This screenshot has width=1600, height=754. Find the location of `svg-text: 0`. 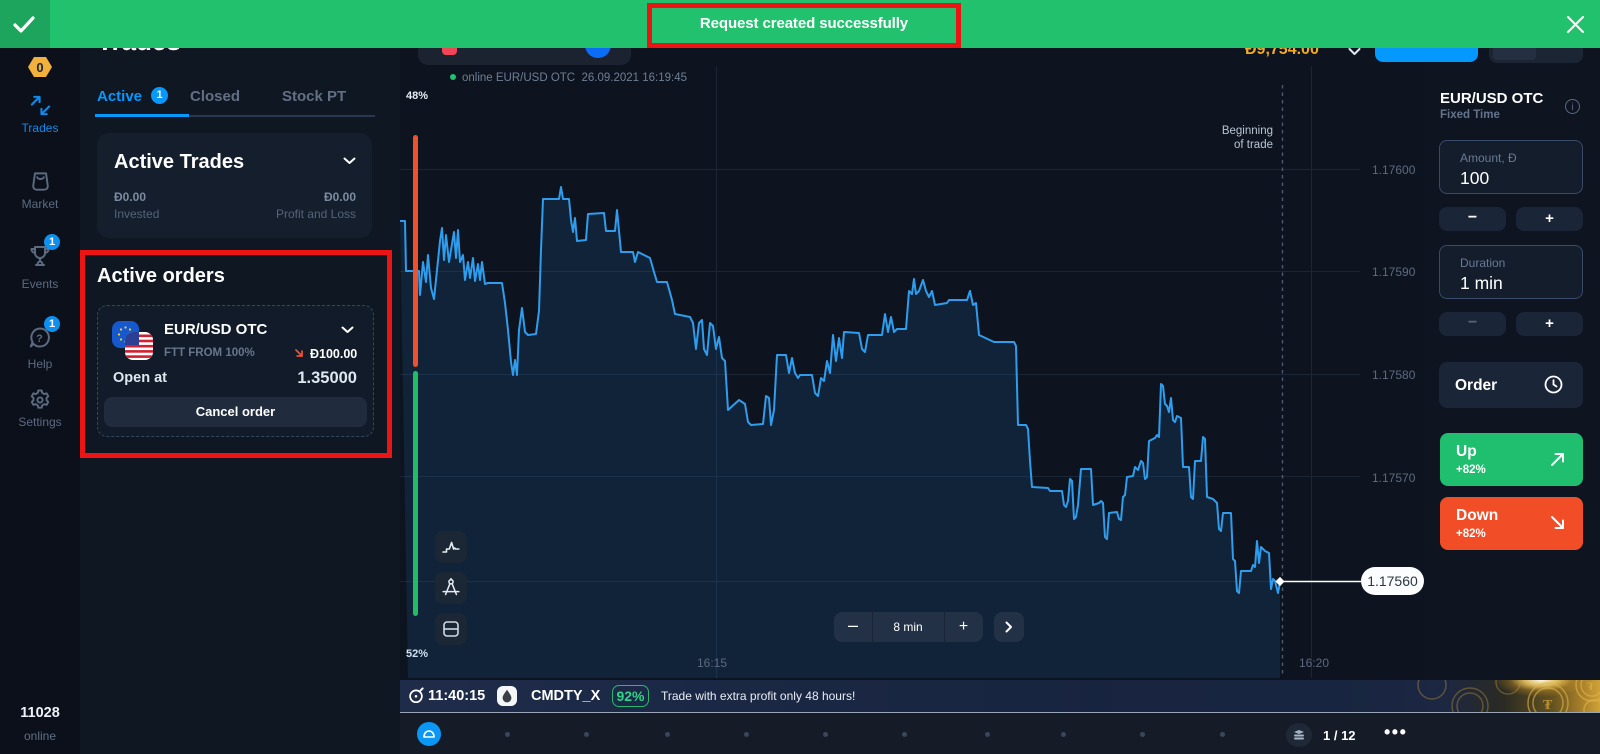

svg-text: 0 is located at coordinates (39, 67).